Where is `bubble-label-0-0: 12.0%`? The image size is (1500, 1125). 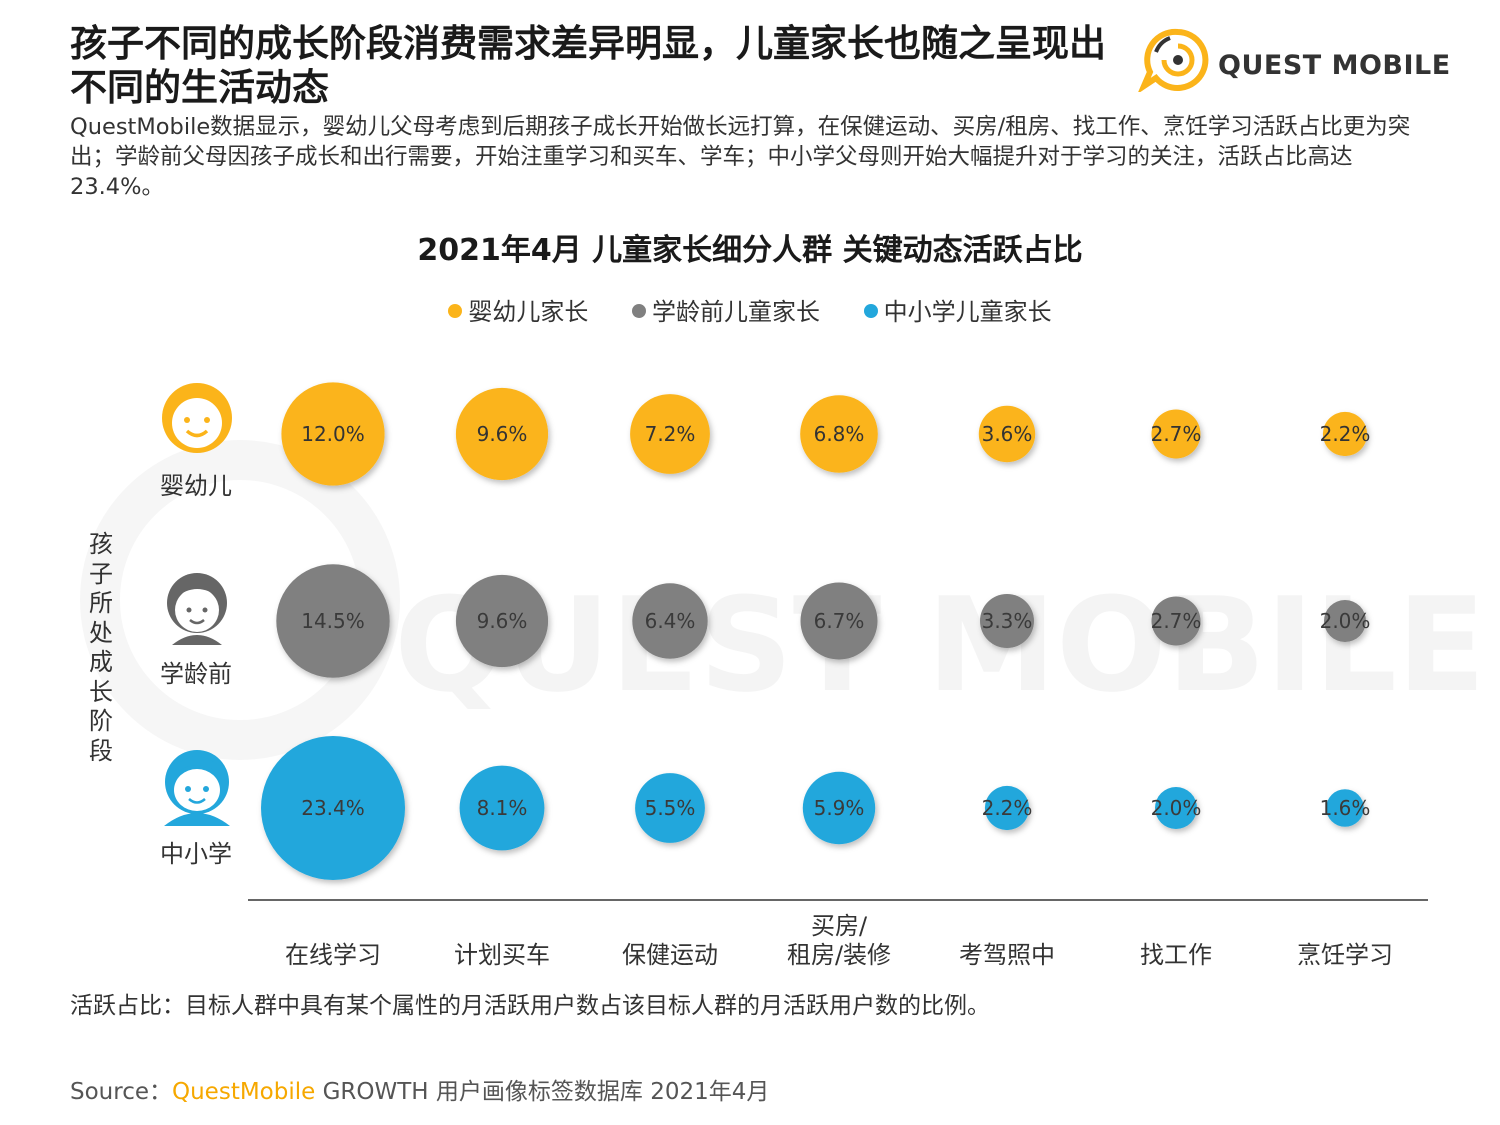
bubble-label-0-0: 12.0% is located at coordinates (333, 434).